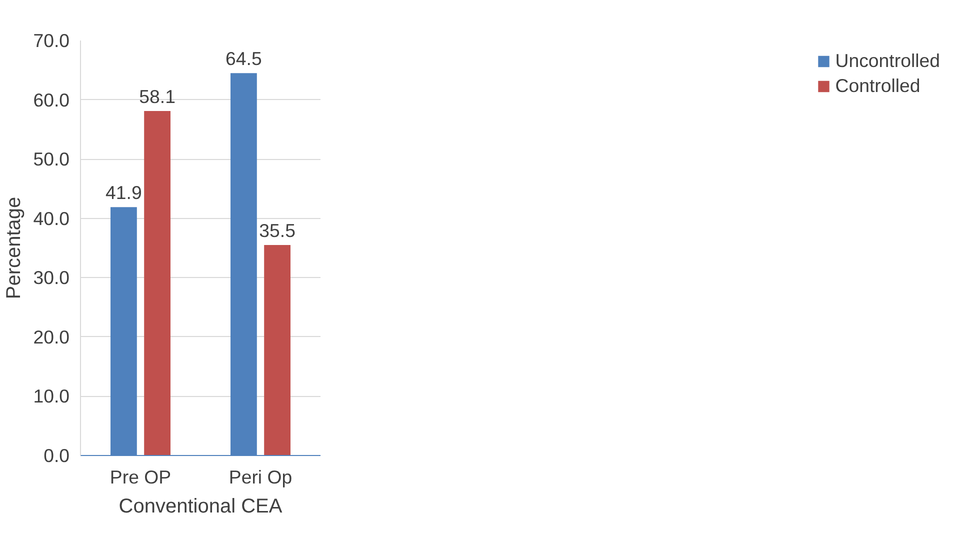 This screenshot has width=966, height=535. Describe the element at coordinates (124, 193) in the screenshot. I see `data-label: 41.9` at that location.